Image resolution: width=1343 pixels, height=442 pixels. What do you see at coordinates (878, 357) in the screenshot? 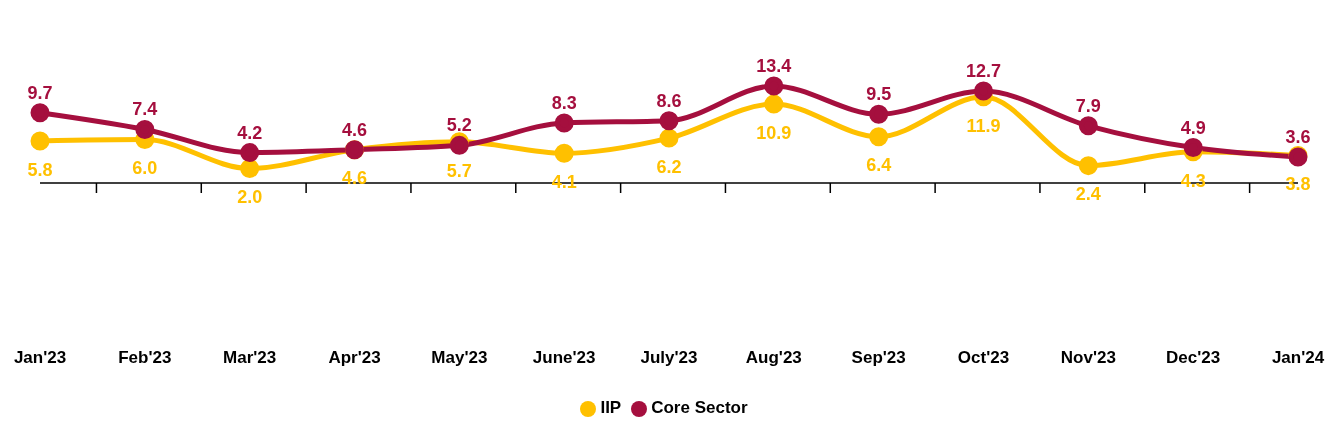
I see `x-tick-label: Sep'23` at bounding box center [878, 357].